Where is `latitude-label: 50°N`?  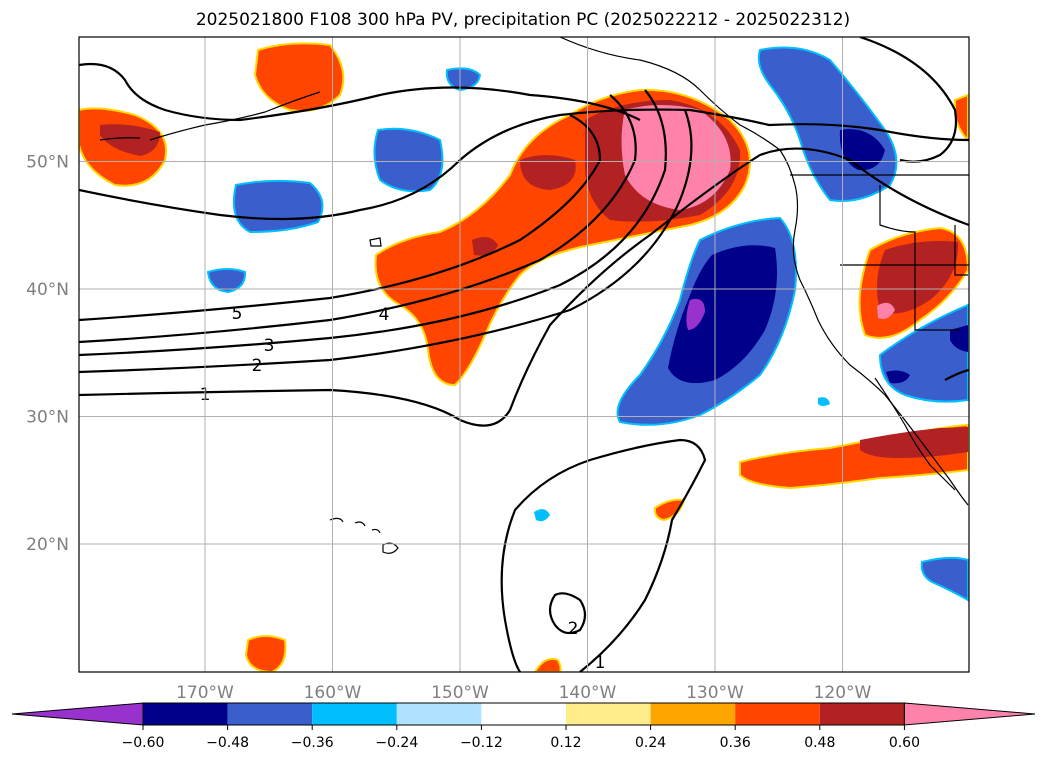 latitude-label: 50°N is located at coordinates (47, 163).